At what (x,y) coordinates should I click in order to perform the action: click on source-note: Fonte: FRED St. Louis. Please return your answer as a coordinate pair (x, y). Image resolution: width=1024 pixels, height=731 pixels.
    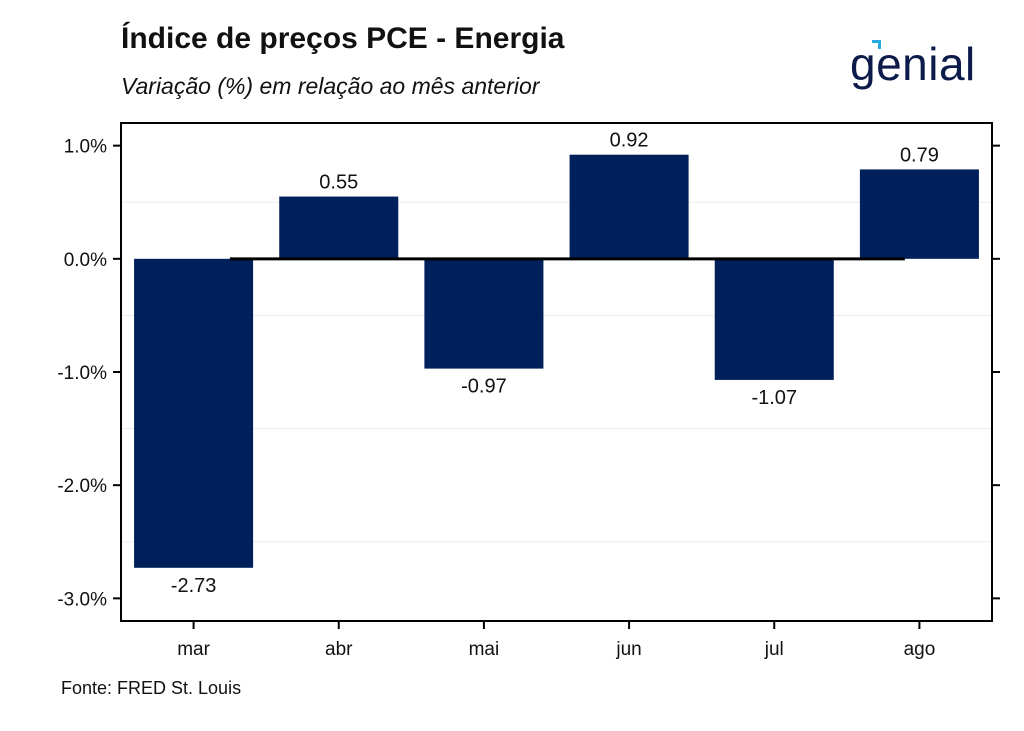
    Looking at the image, I should click on (151, 688).